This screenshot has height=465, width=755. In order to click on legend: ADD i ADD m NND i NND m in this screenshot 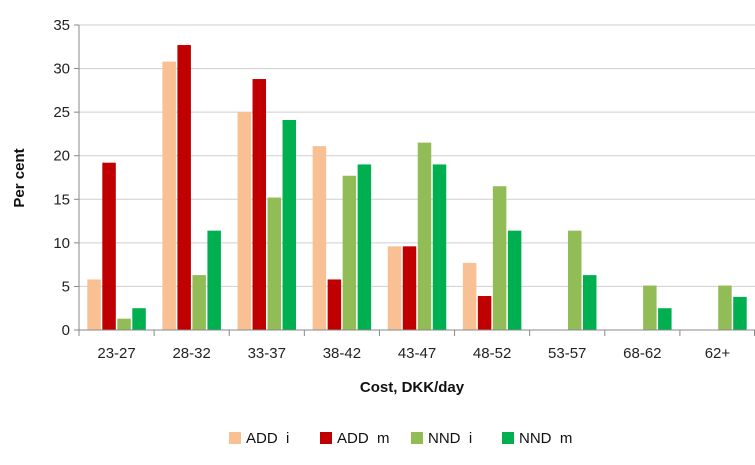, I will do `click(400, 438)`.